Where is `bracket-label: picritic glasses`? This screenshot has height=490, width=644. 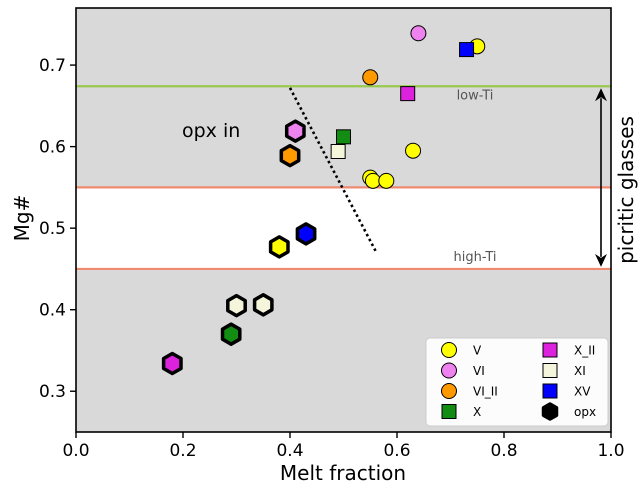
bracket-label: picritic glasses is located at coordinates (626, 190).